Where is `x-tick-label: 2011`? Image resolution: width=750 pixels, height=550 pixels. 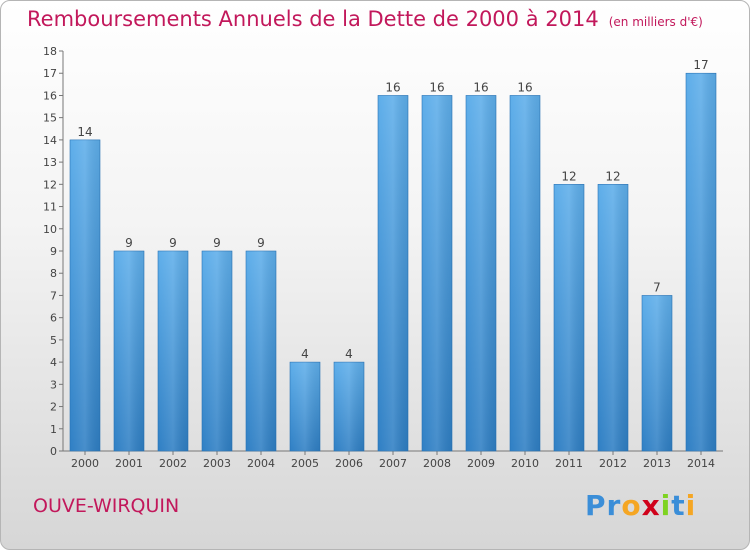 x-tick-label: 2011 is located at coordinates (569, 463).